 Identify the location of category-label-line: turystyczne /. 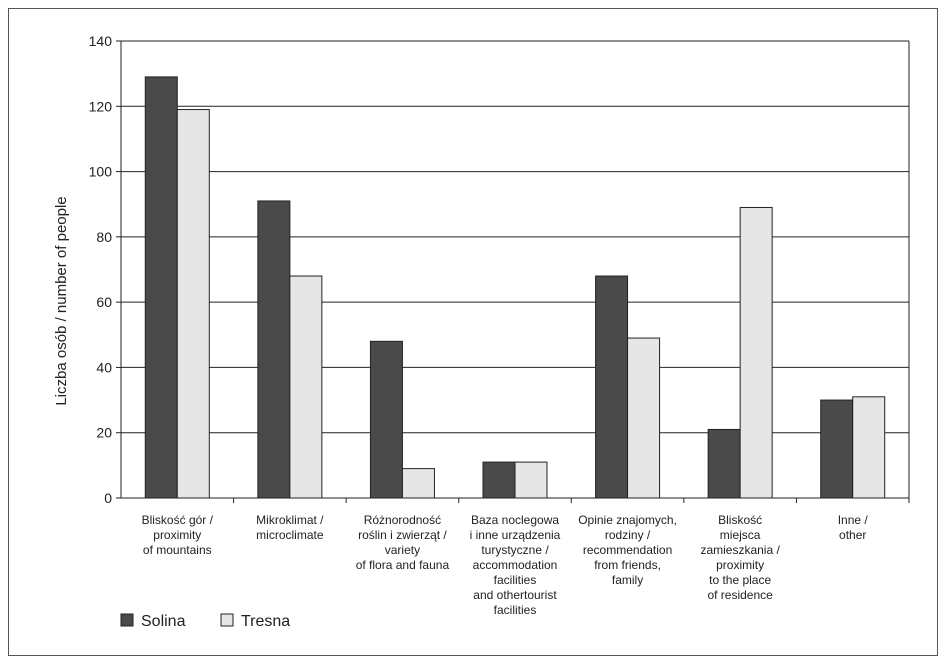
(515, 550).